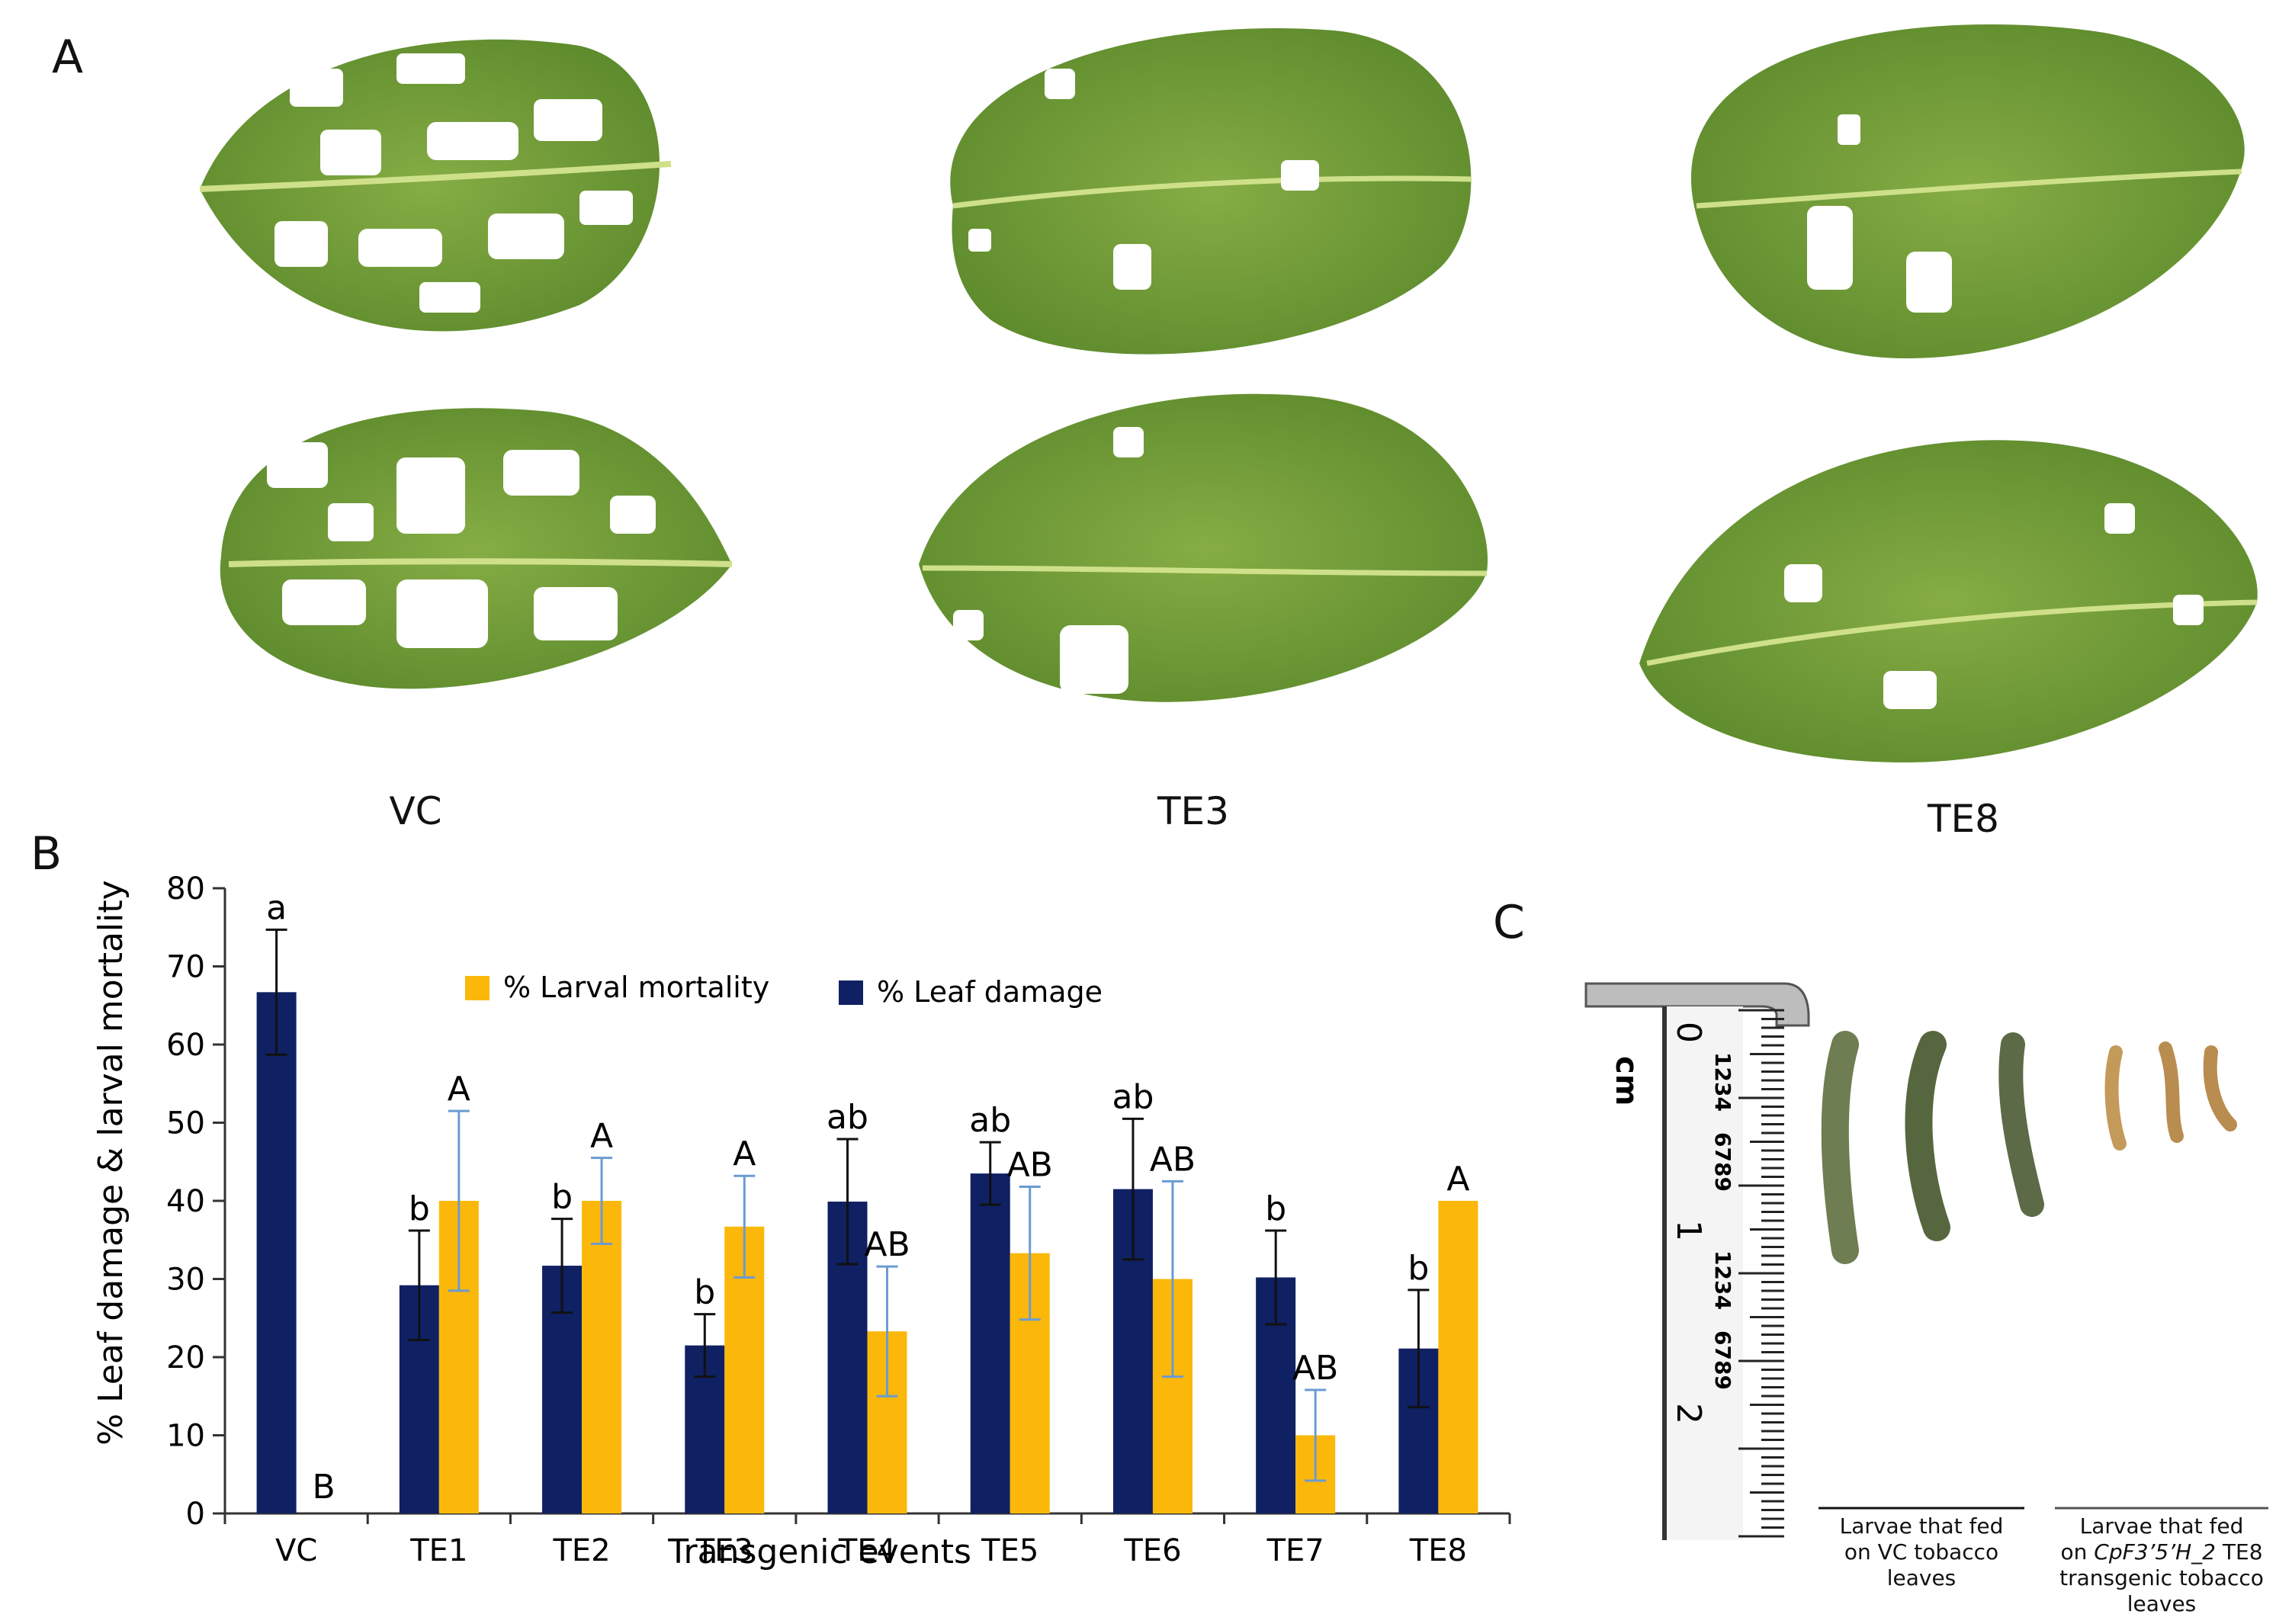 This screenshot has height=1624, width=2292. I want to click on legend-swatch-larval-mortality, so click(478, 988).